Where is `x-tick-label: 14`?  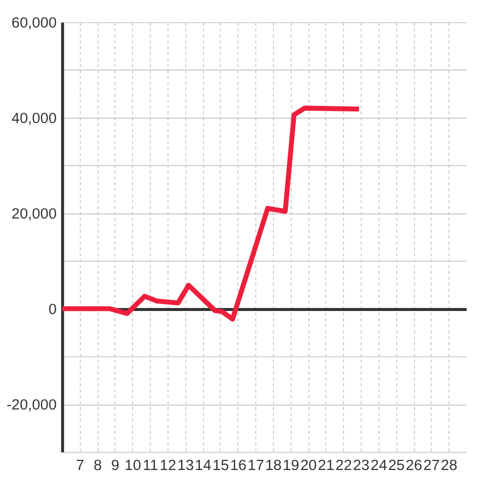
x-tick-label: 14 is located at coordinates (203, 466).